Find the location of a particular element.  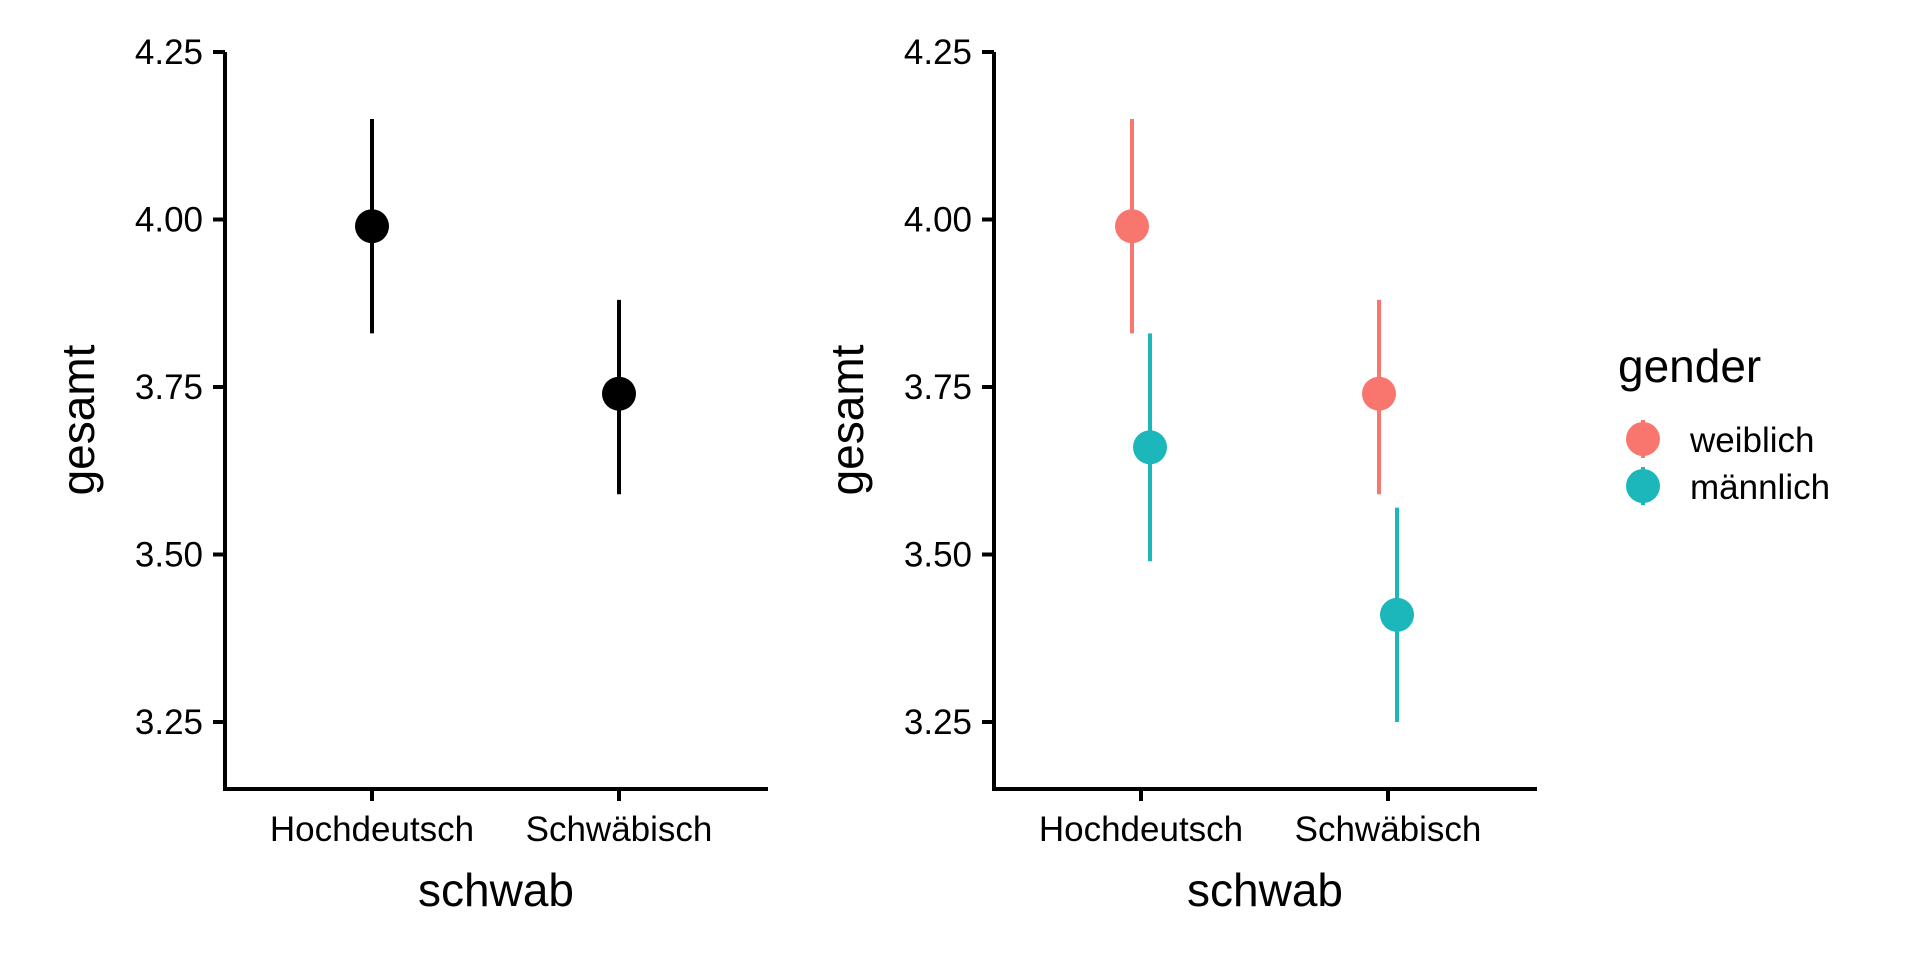

left-y-tick-label: 4.00 is located at coordinates (169, 220).